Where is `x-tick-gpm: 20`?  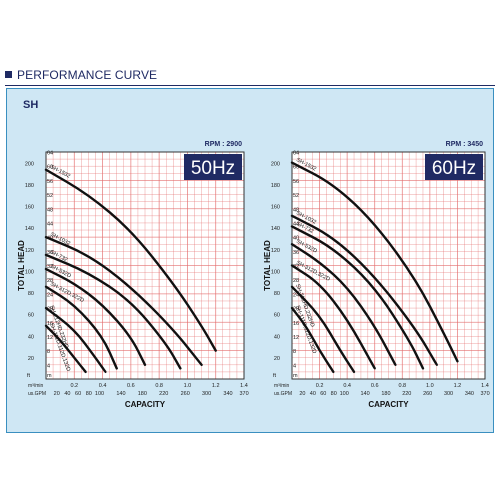 x-tick-gpm: 20 is located at coordinates (302, 394).